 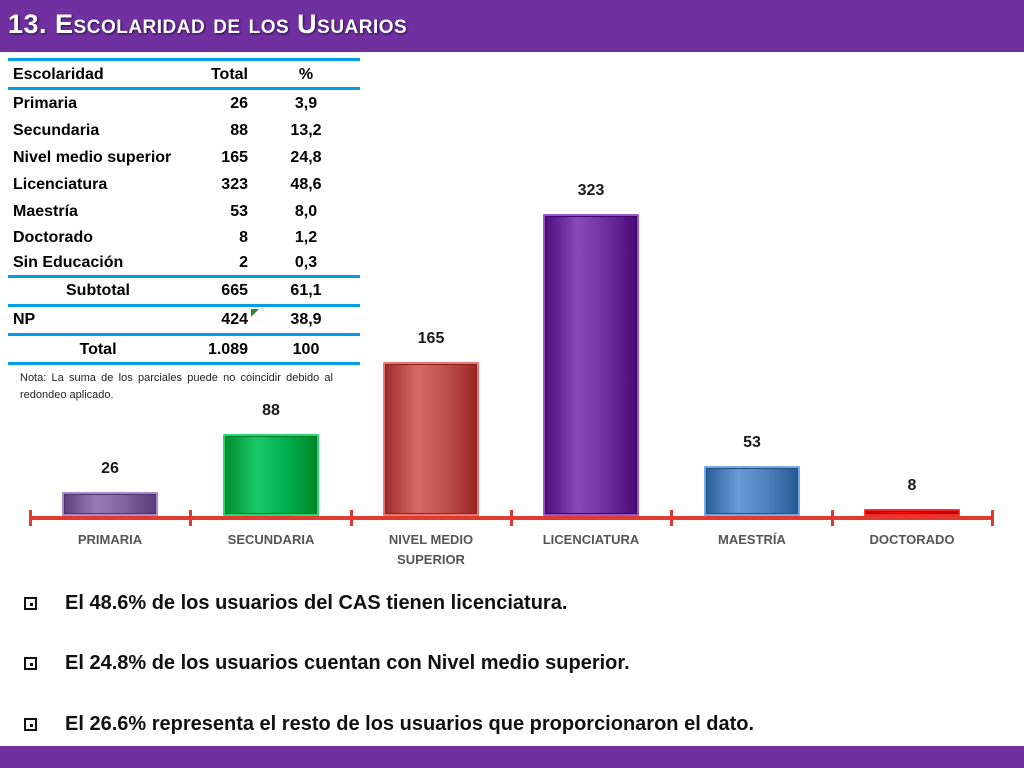 What do you see at coordinates (234, 290) in the screenshot?
I see `subtotal-total: 665` at bounding box center [234, 290].